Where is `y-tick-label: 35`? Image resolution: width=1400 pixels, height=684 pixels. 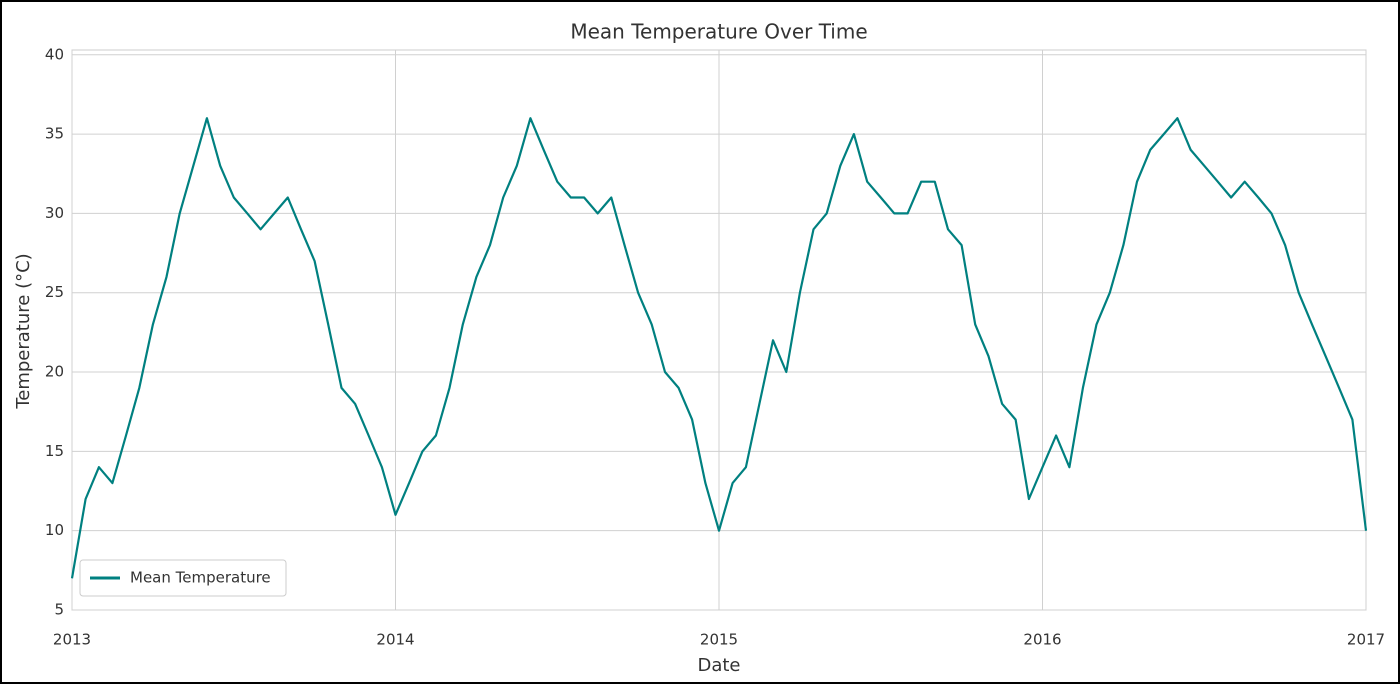 y-tick-label: 35 is located at coordinates (54, 134).